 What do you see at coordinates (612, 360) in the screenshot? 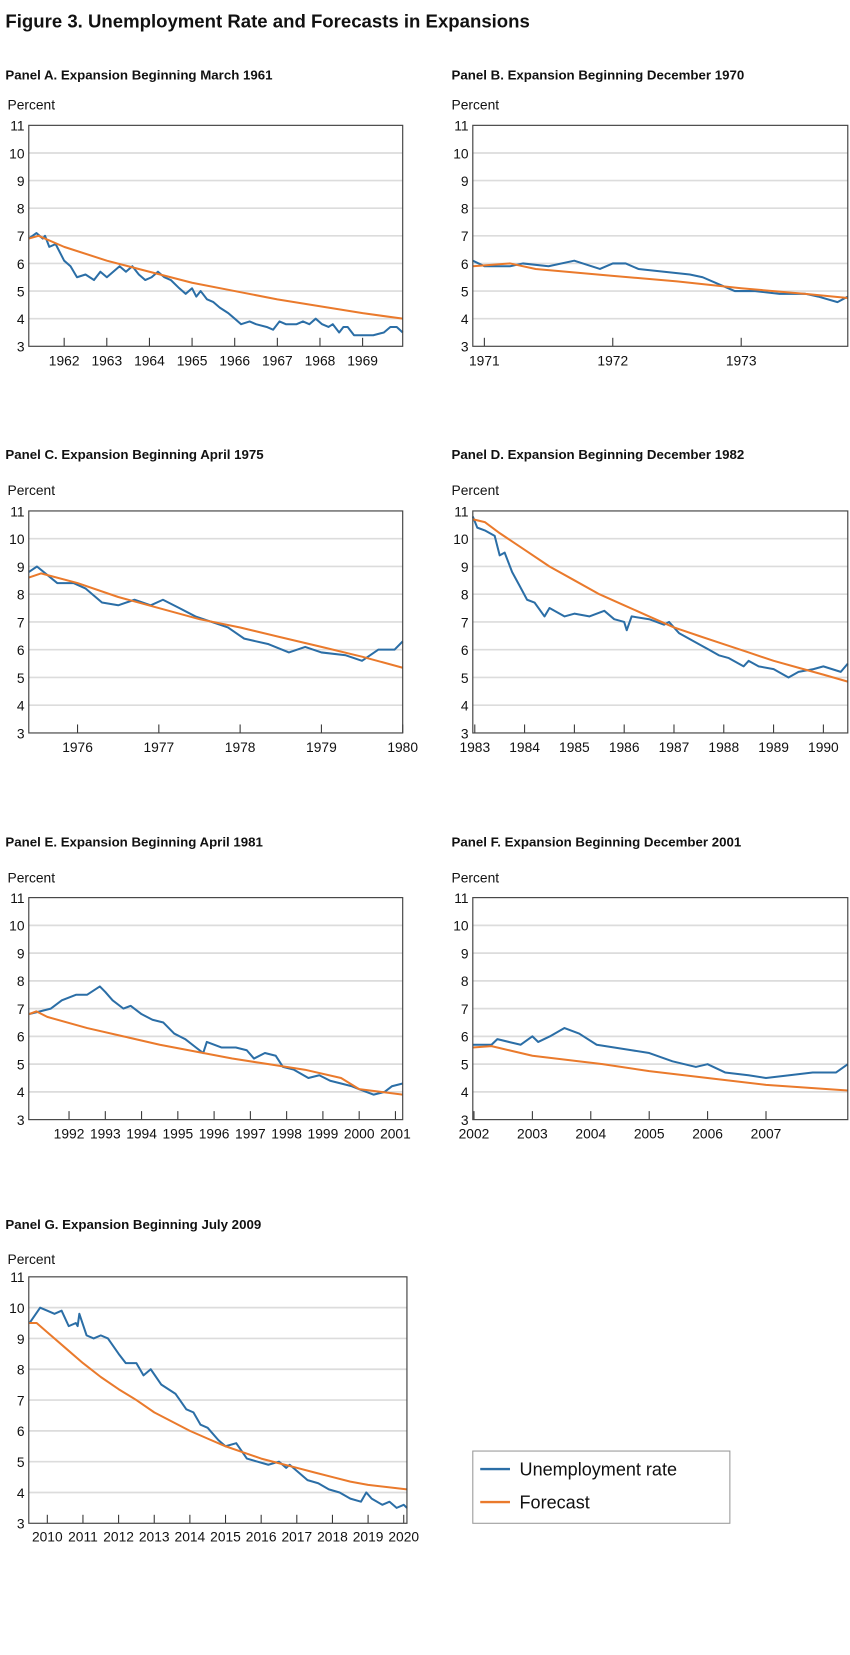
I see `x-tick-label: 1972` at bounding box center [612, 360].